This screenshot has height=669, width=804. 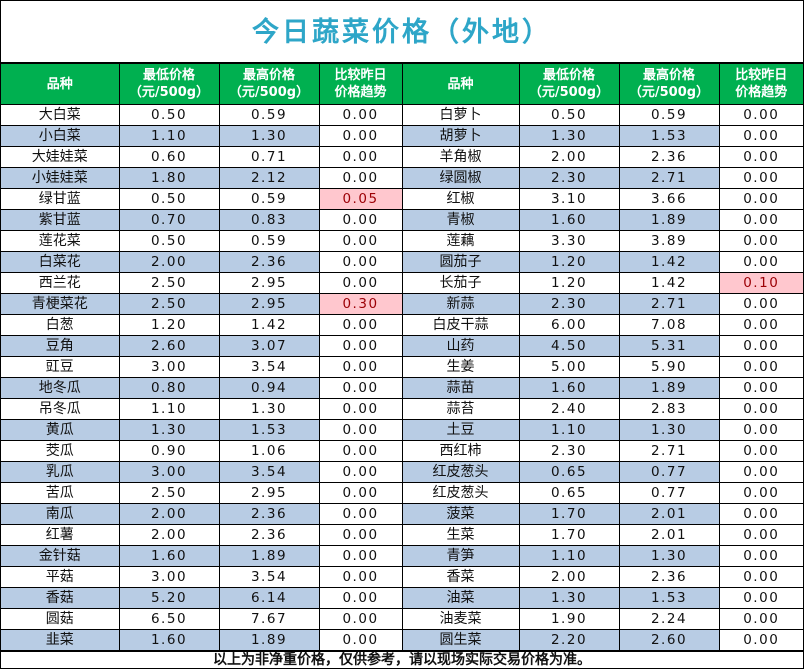 I want to click on table-row: 乳瓜 3.00 3.54 0.00 红皮葱头 0.65 0.77 0.00, so click(x=402, y=472).